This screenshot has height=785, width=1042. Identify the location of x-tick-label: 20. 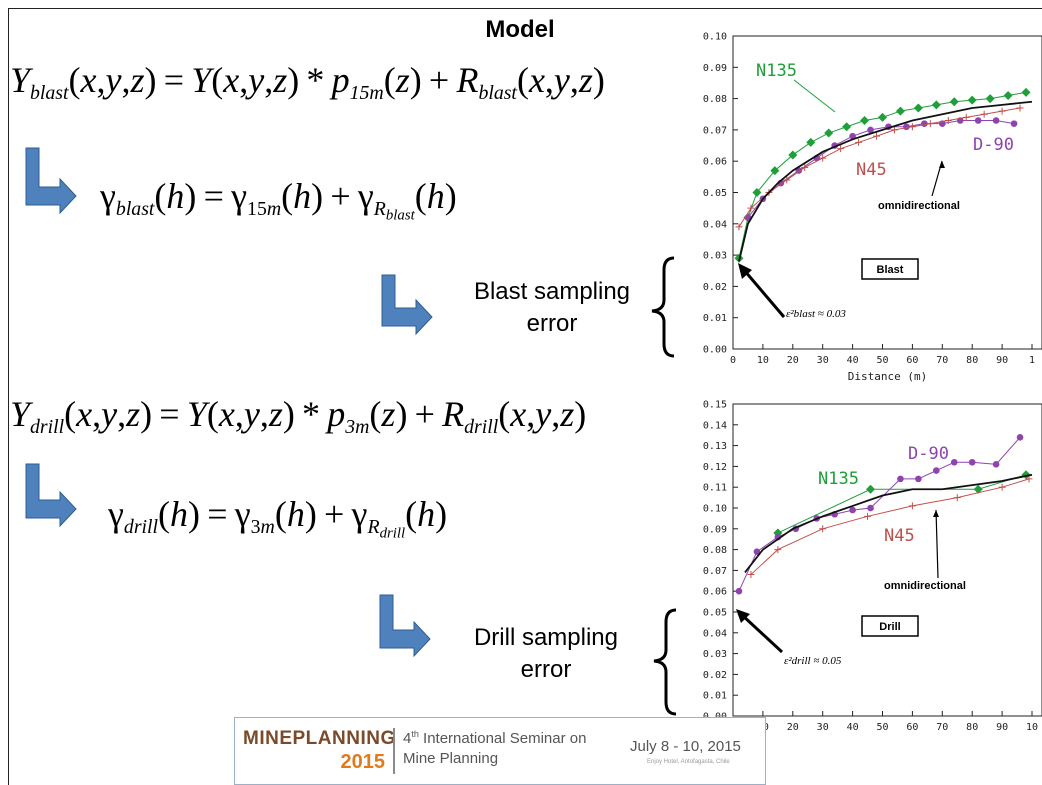
(793, 360).